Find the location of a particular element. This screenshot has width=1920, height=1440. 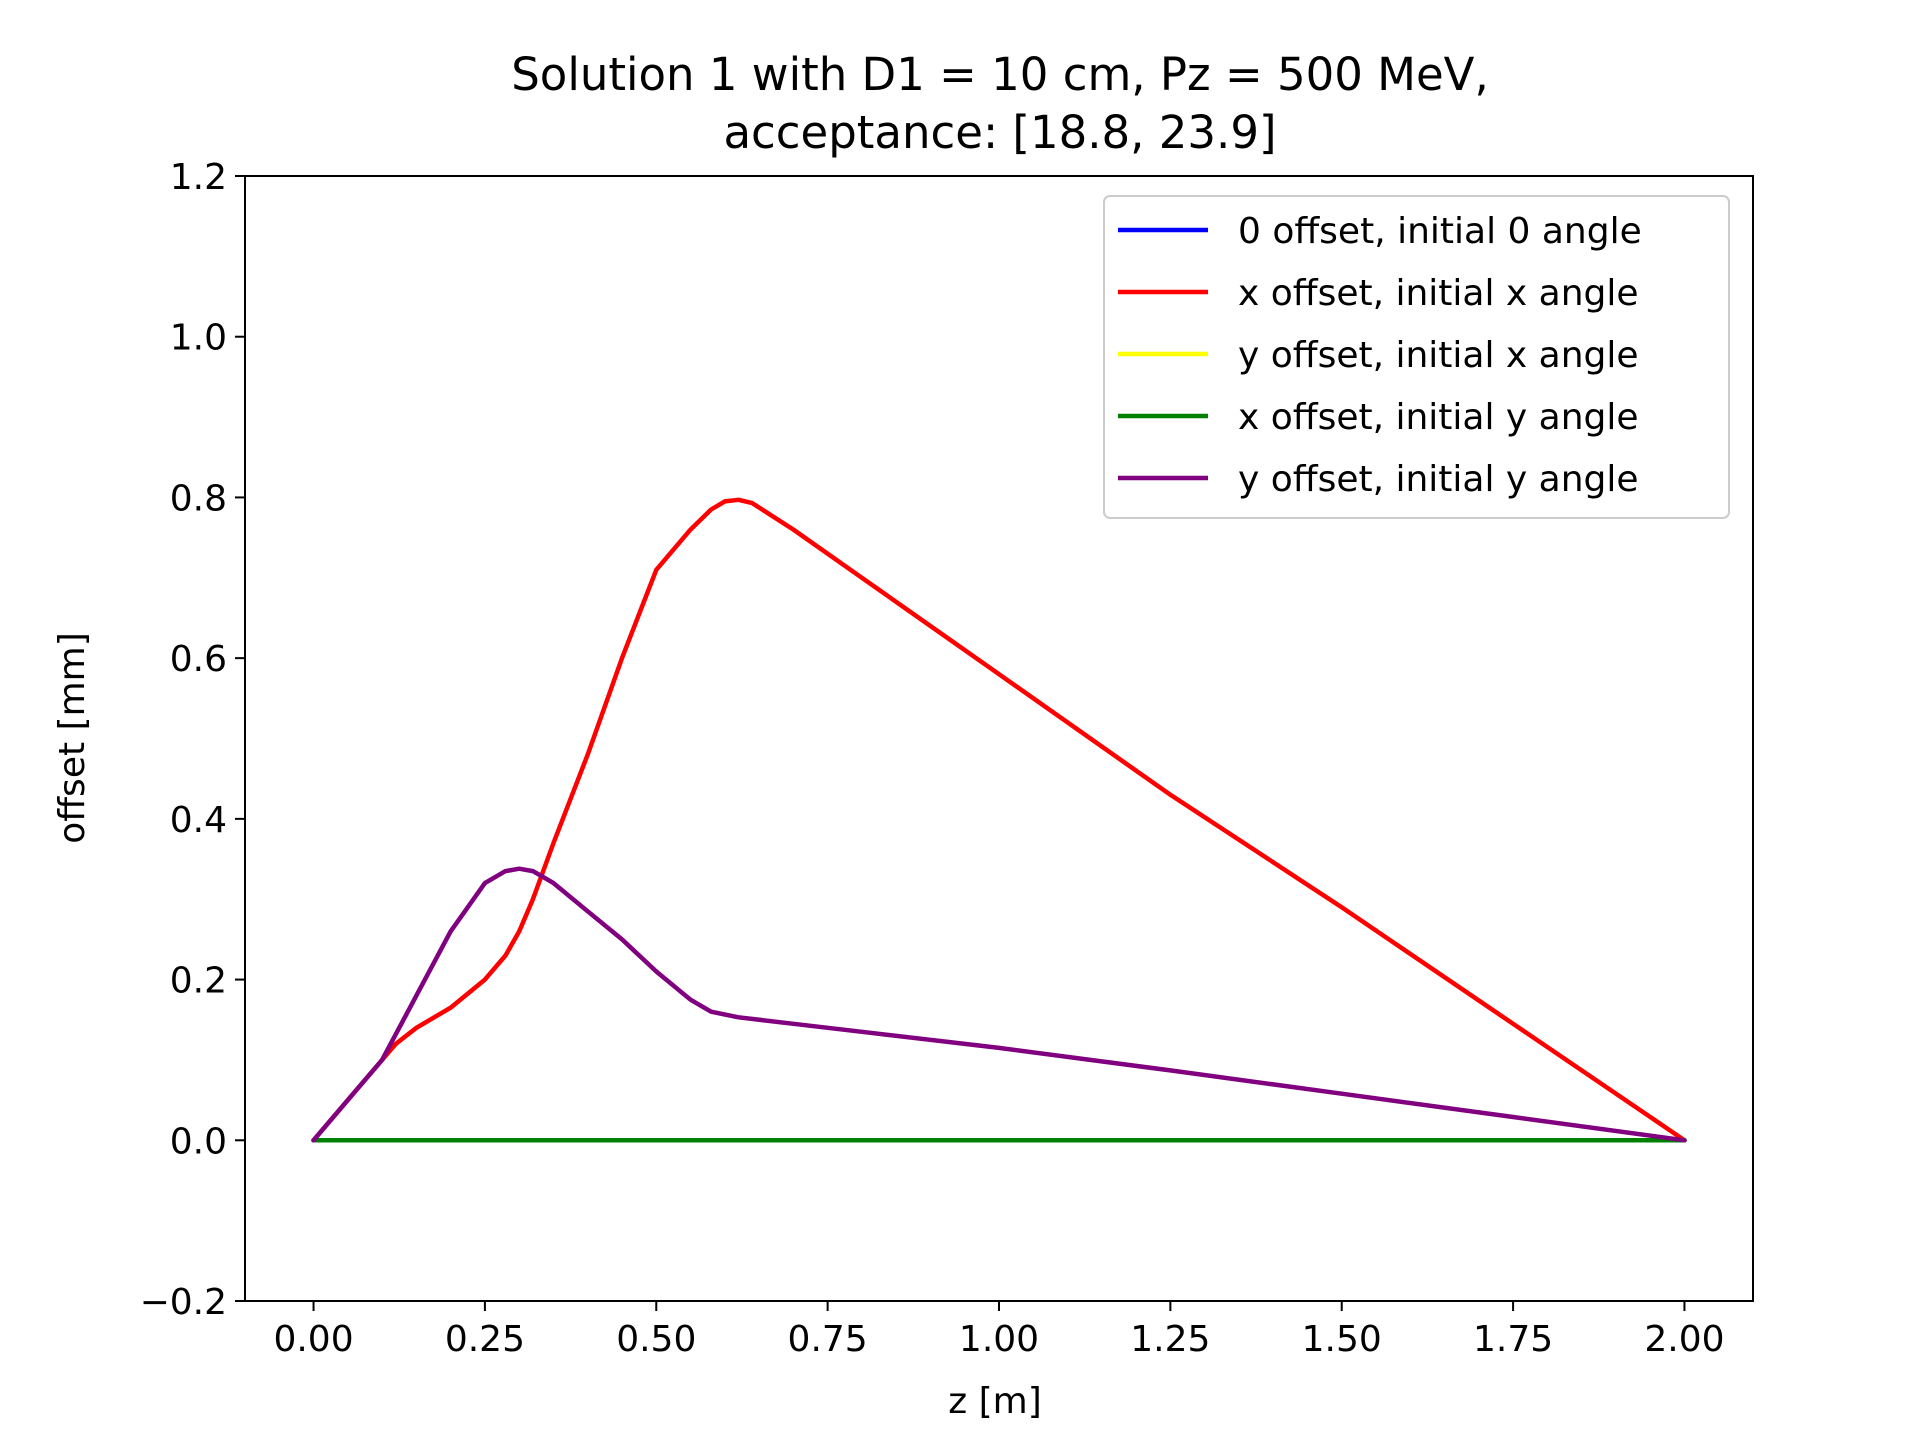

x-tick-label: 0.75 is located at coordinates (828, 1339).